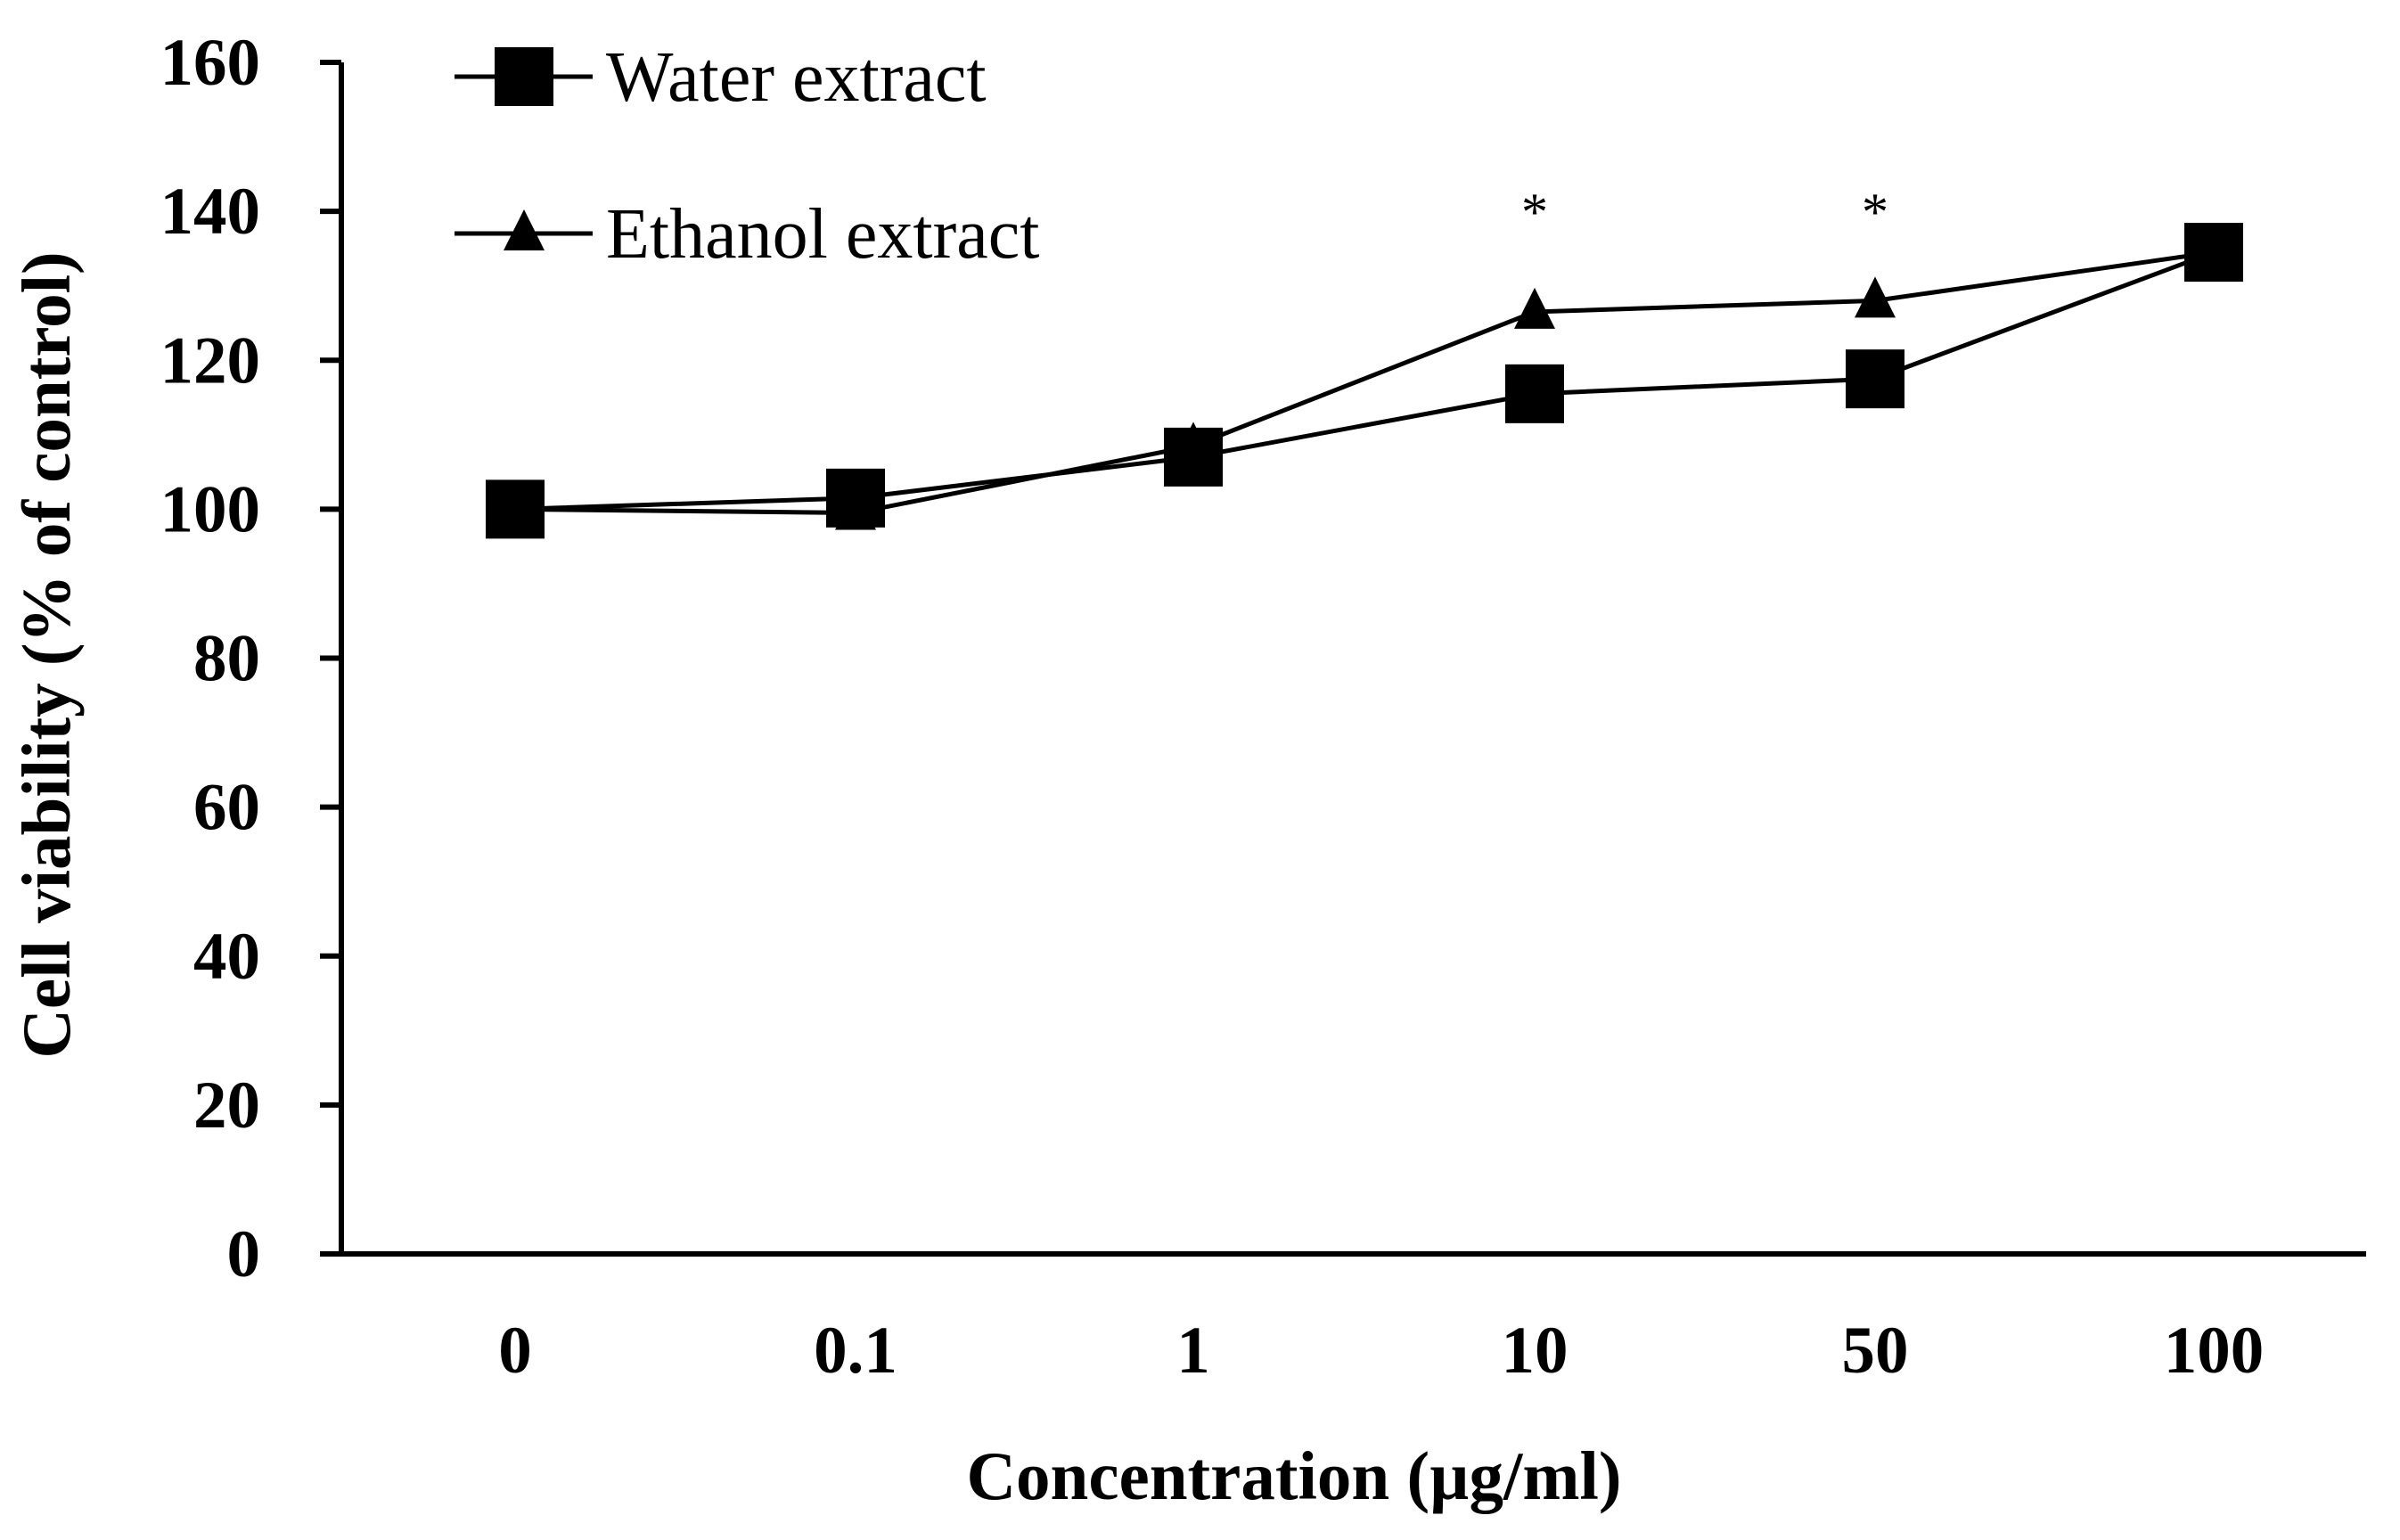 The height and width of the screenshot is (1540, 2400). I want to click on y-tick-label: 60, so click(226, 808).